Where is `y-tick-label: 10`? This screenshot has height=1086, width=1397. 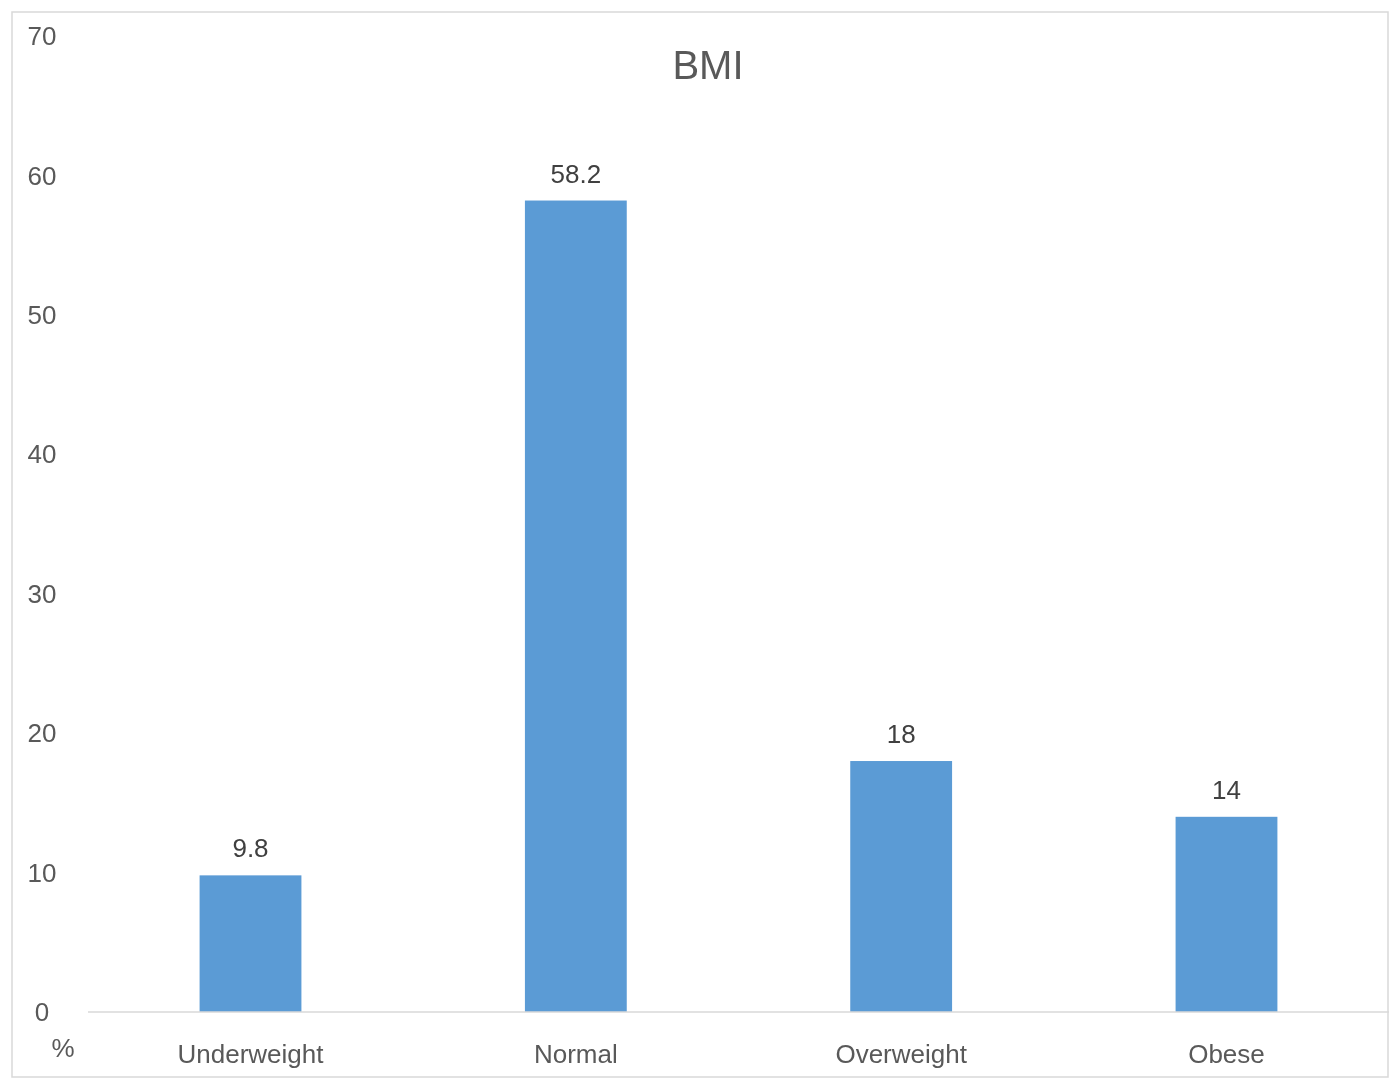 y-tick-label: 10 is located at coordinates (42, 872).